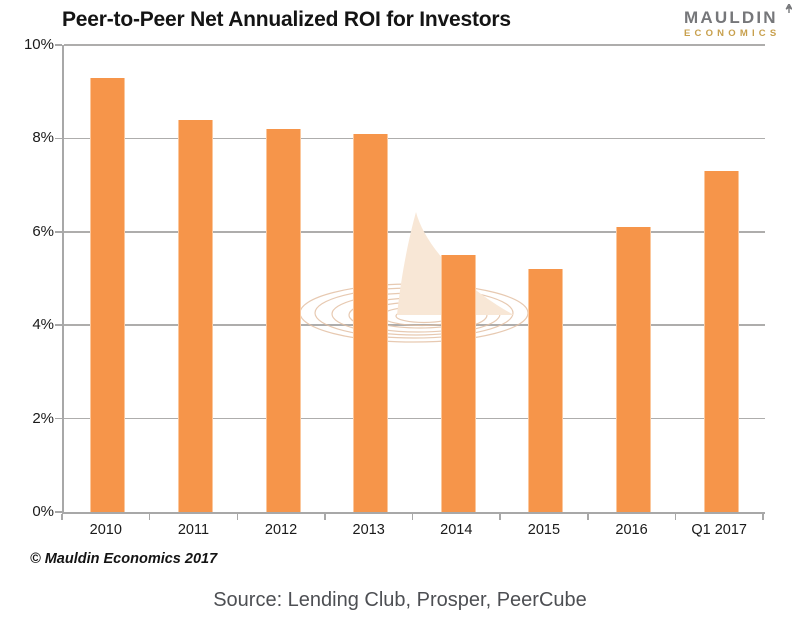 Image resolution: width=800 pixels, height=628 pixels. I want to click on x-axis-label-2016: 2016, so click(631, 530).